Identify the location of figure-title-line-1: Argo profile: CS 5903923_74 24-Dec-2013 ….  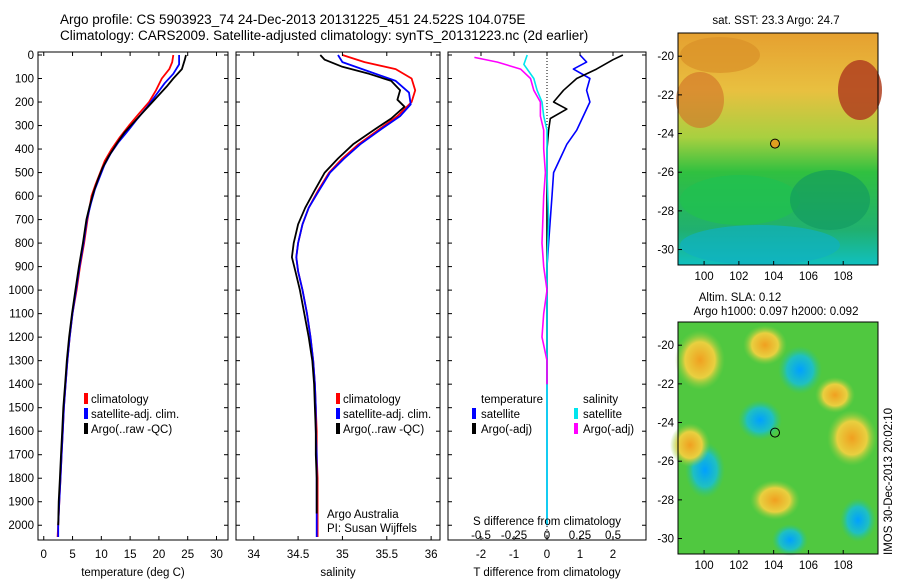
(293, 19).